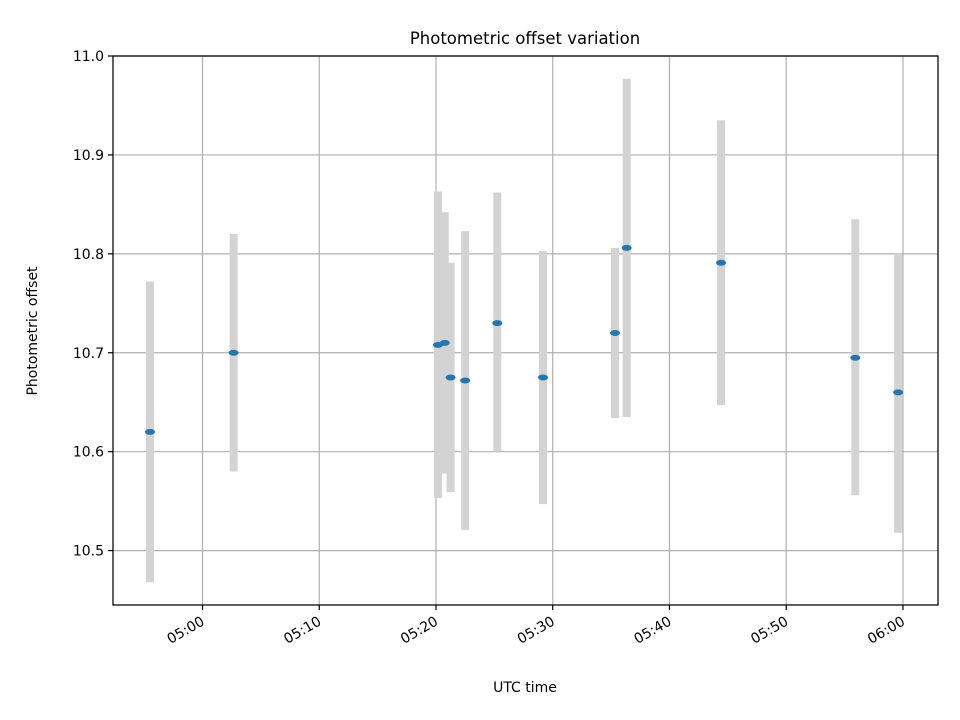 This screenshot has height=720, width=960. Describe the element at coordinates (88, 57) in the screenshot. I see `y-tick-label: 11.0` at that location.